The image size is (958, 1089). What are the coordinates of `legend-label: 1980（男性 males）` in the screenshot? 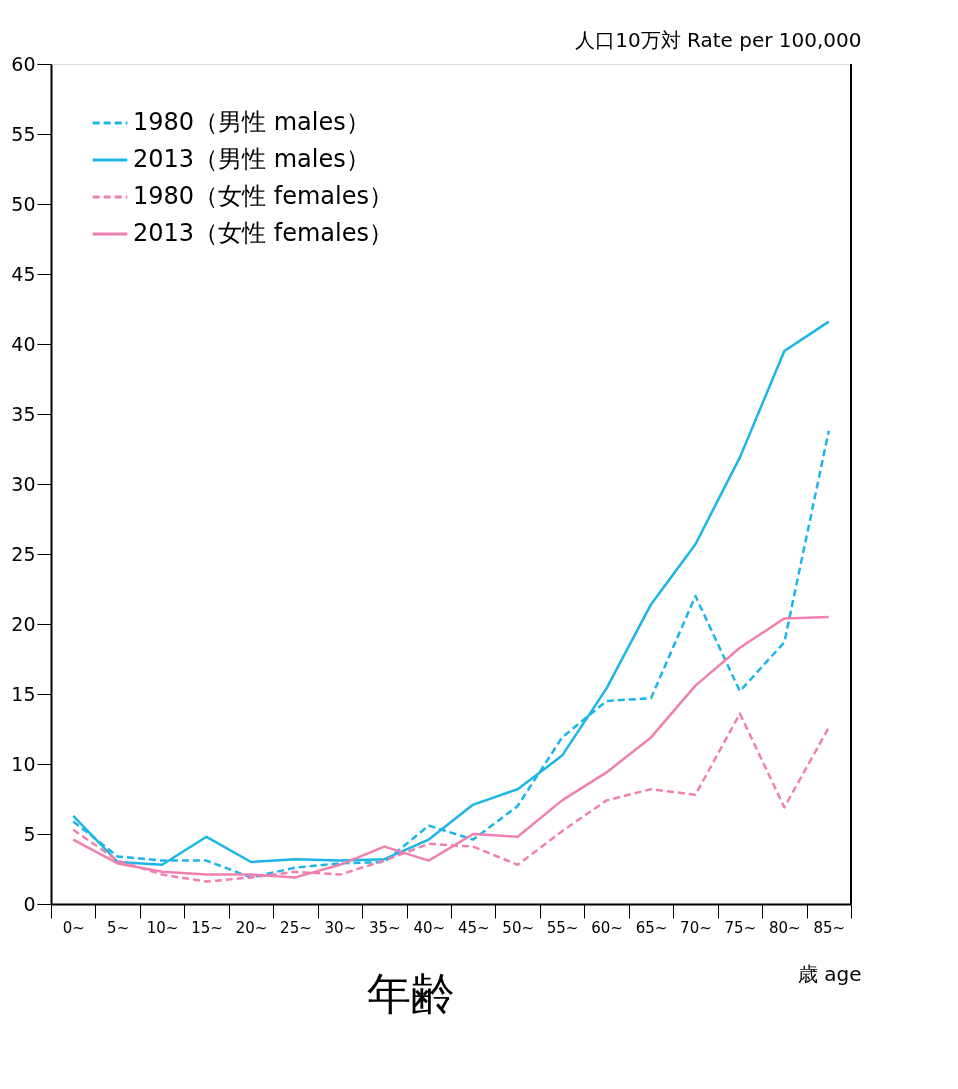 It's located at (251, 122).